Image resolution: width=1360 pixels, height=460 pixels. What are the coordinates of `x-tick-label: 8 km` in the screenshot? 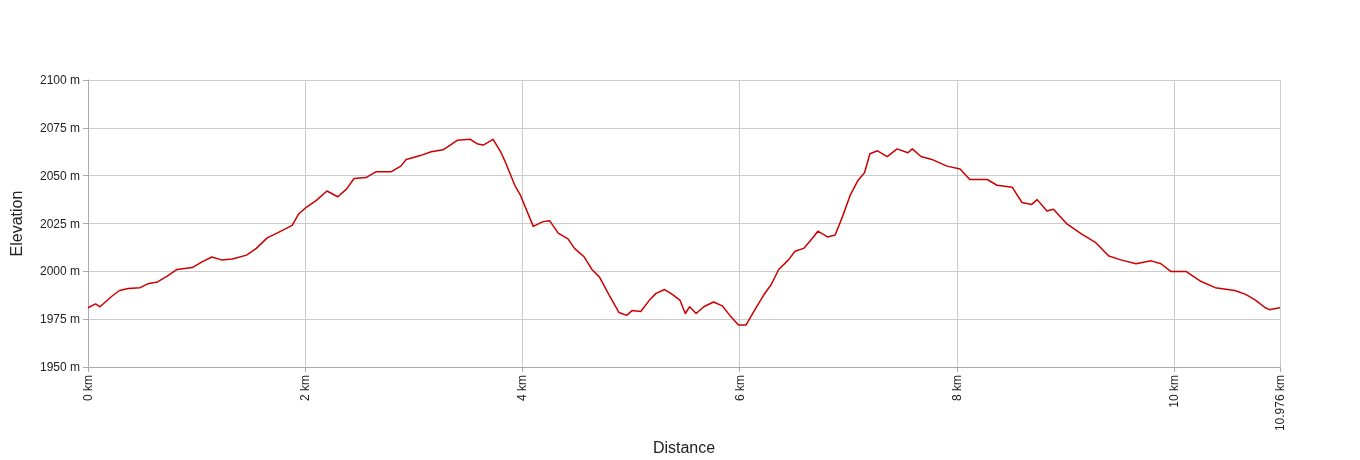 It's located at (956, 388).